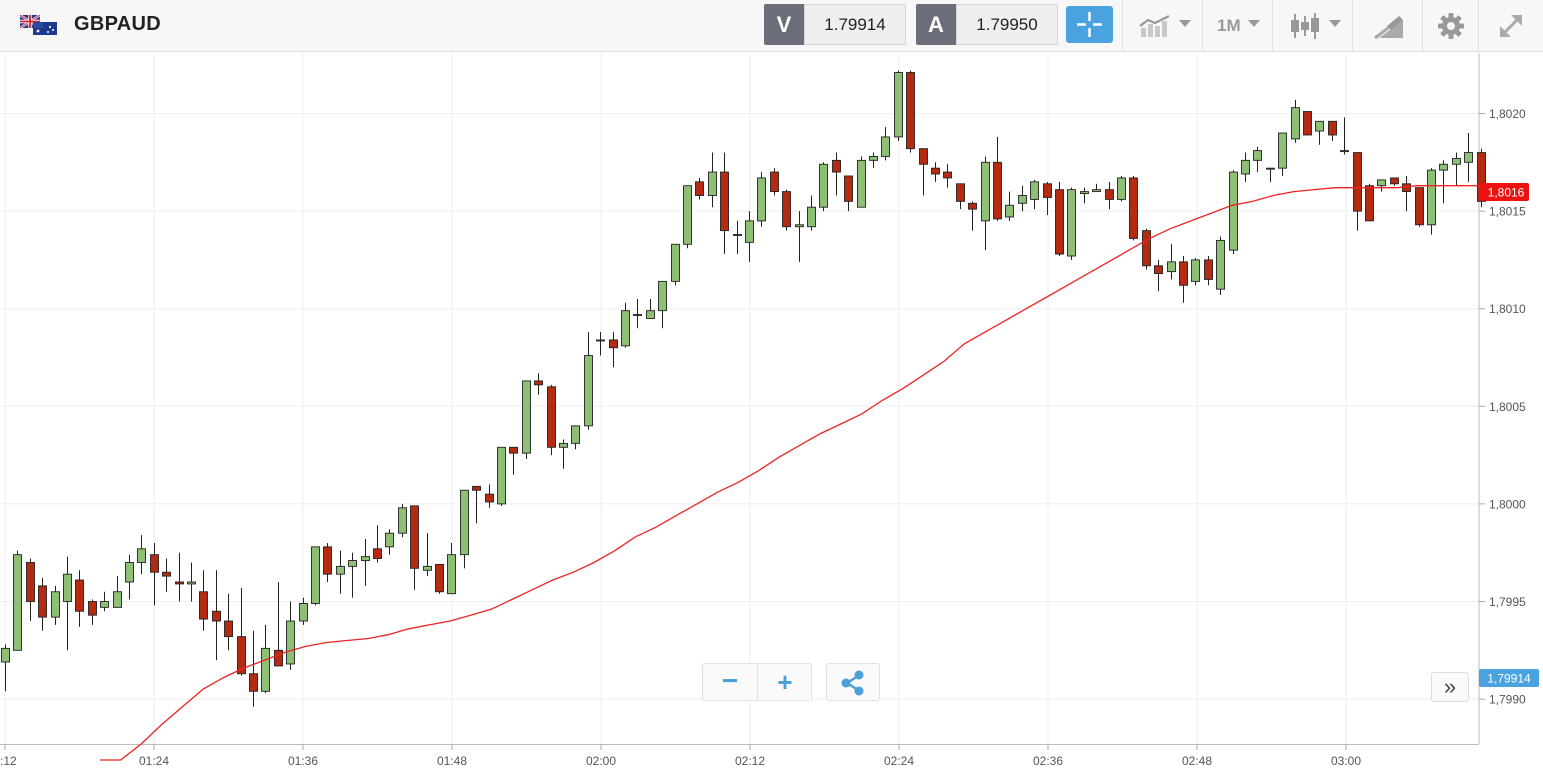 The height and width of the screenshot is (780, 1543). What do you see at coordinates (1237, 26) in the screenshot?
I see `timeframe-dropdown: 1M` at bounding box center [1237, 26].